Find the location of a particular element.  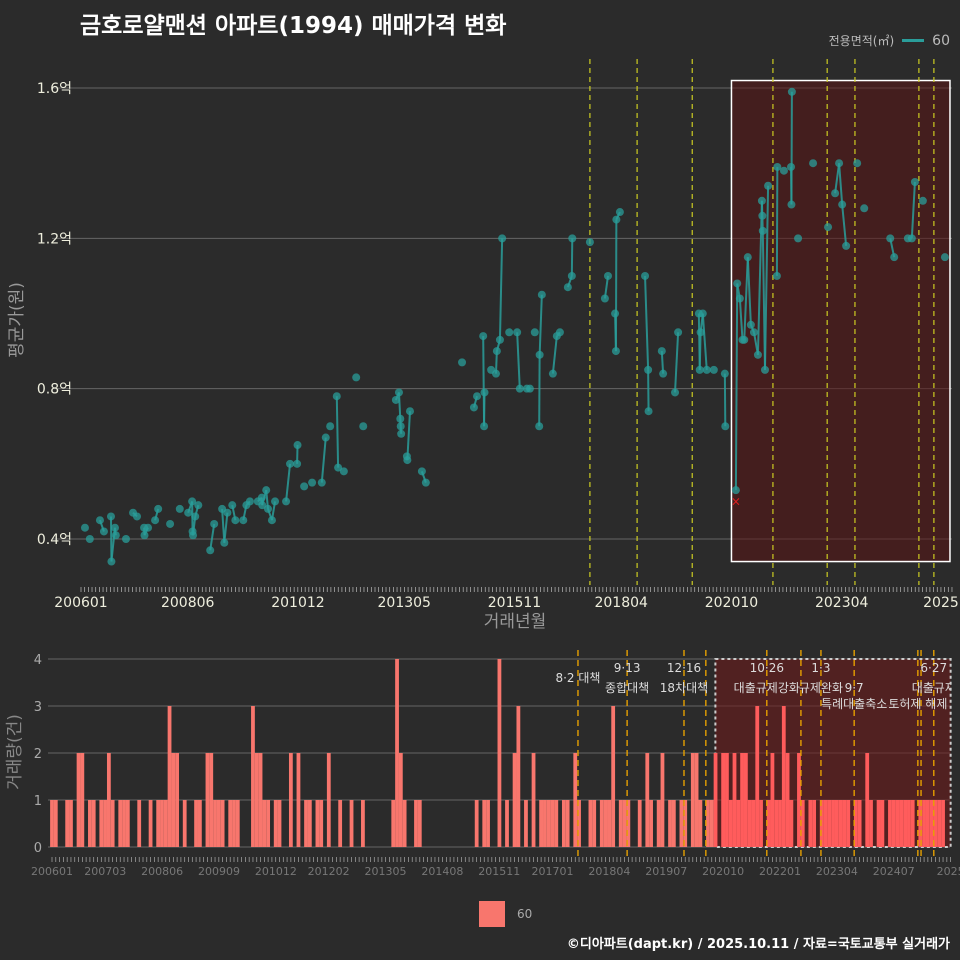

legend-title: 전용면적(㎡) is located at coordinates (861, 41).